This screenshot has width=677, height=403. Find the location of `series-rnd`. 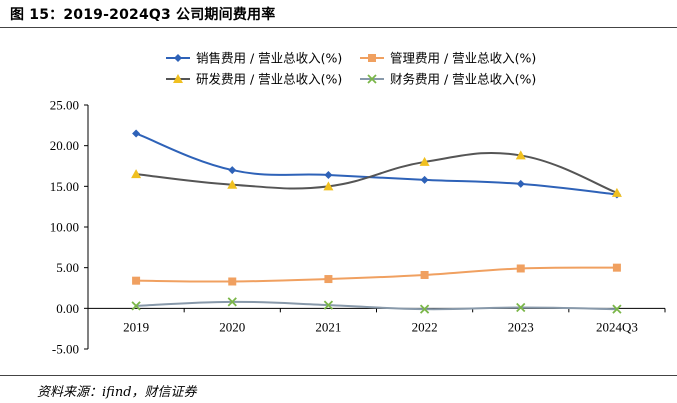

series-rnd is located at coordinates (376, 173).